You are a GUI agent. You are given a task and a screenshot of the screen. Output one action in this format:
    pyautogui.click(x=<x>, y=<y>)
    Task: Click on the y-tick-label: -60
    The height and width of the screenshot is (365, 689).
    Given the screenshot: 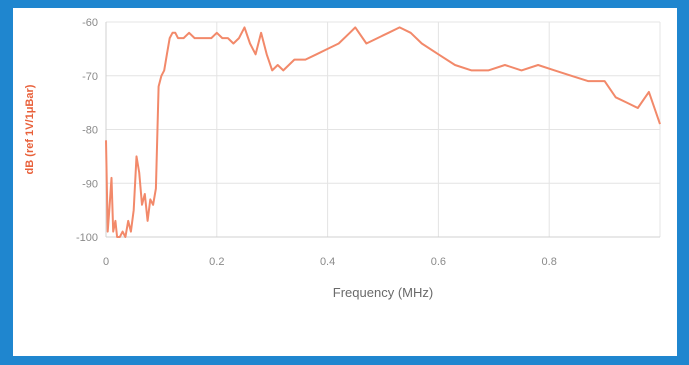 What is the action you would take?
    pyautogui.click(x=90, y=23)
    